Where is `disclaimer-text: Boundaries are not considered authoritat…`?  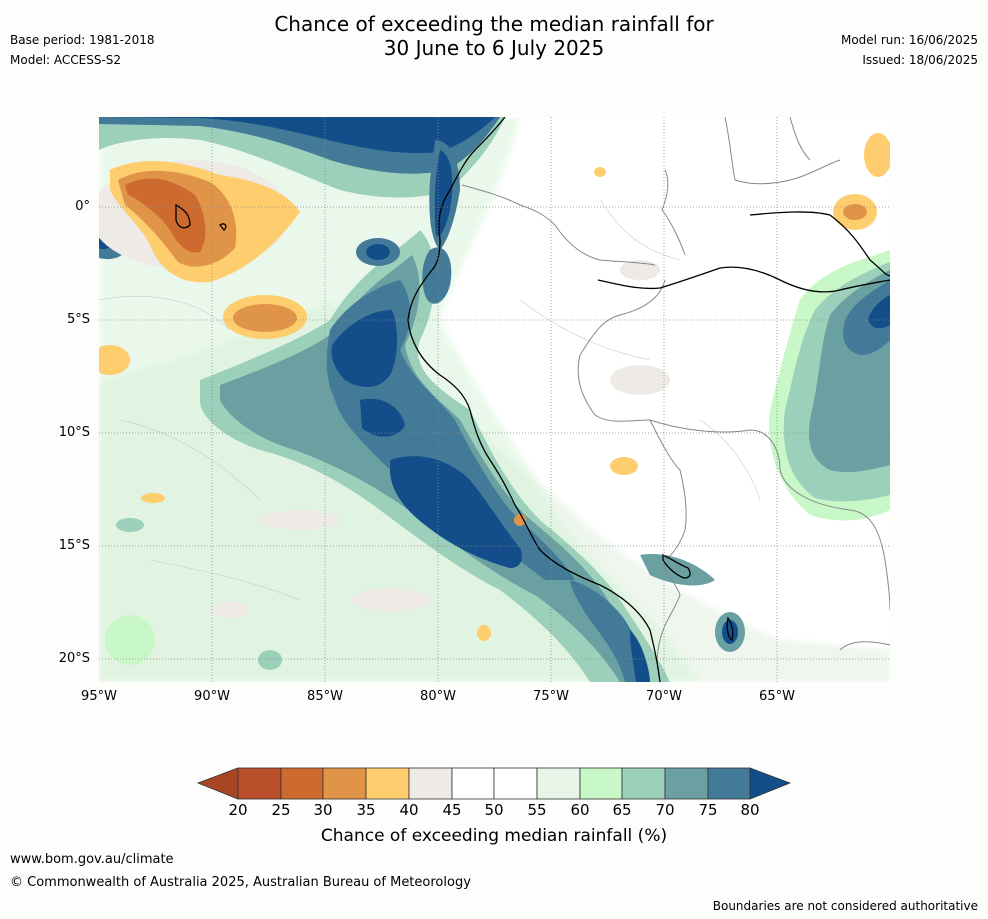 disclaimer-text: Boundaries are not considered authoritat… is located at coordinates (845, 906).